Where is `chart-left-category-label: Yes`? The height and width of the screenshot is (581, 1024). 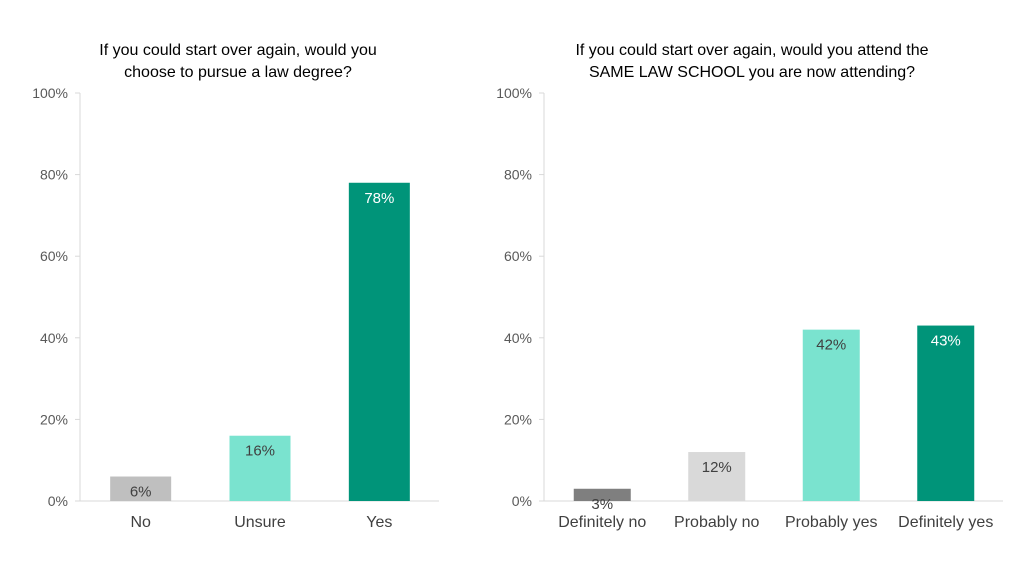 chart-left-category-label: Yes is located at coordinates (379, 522).